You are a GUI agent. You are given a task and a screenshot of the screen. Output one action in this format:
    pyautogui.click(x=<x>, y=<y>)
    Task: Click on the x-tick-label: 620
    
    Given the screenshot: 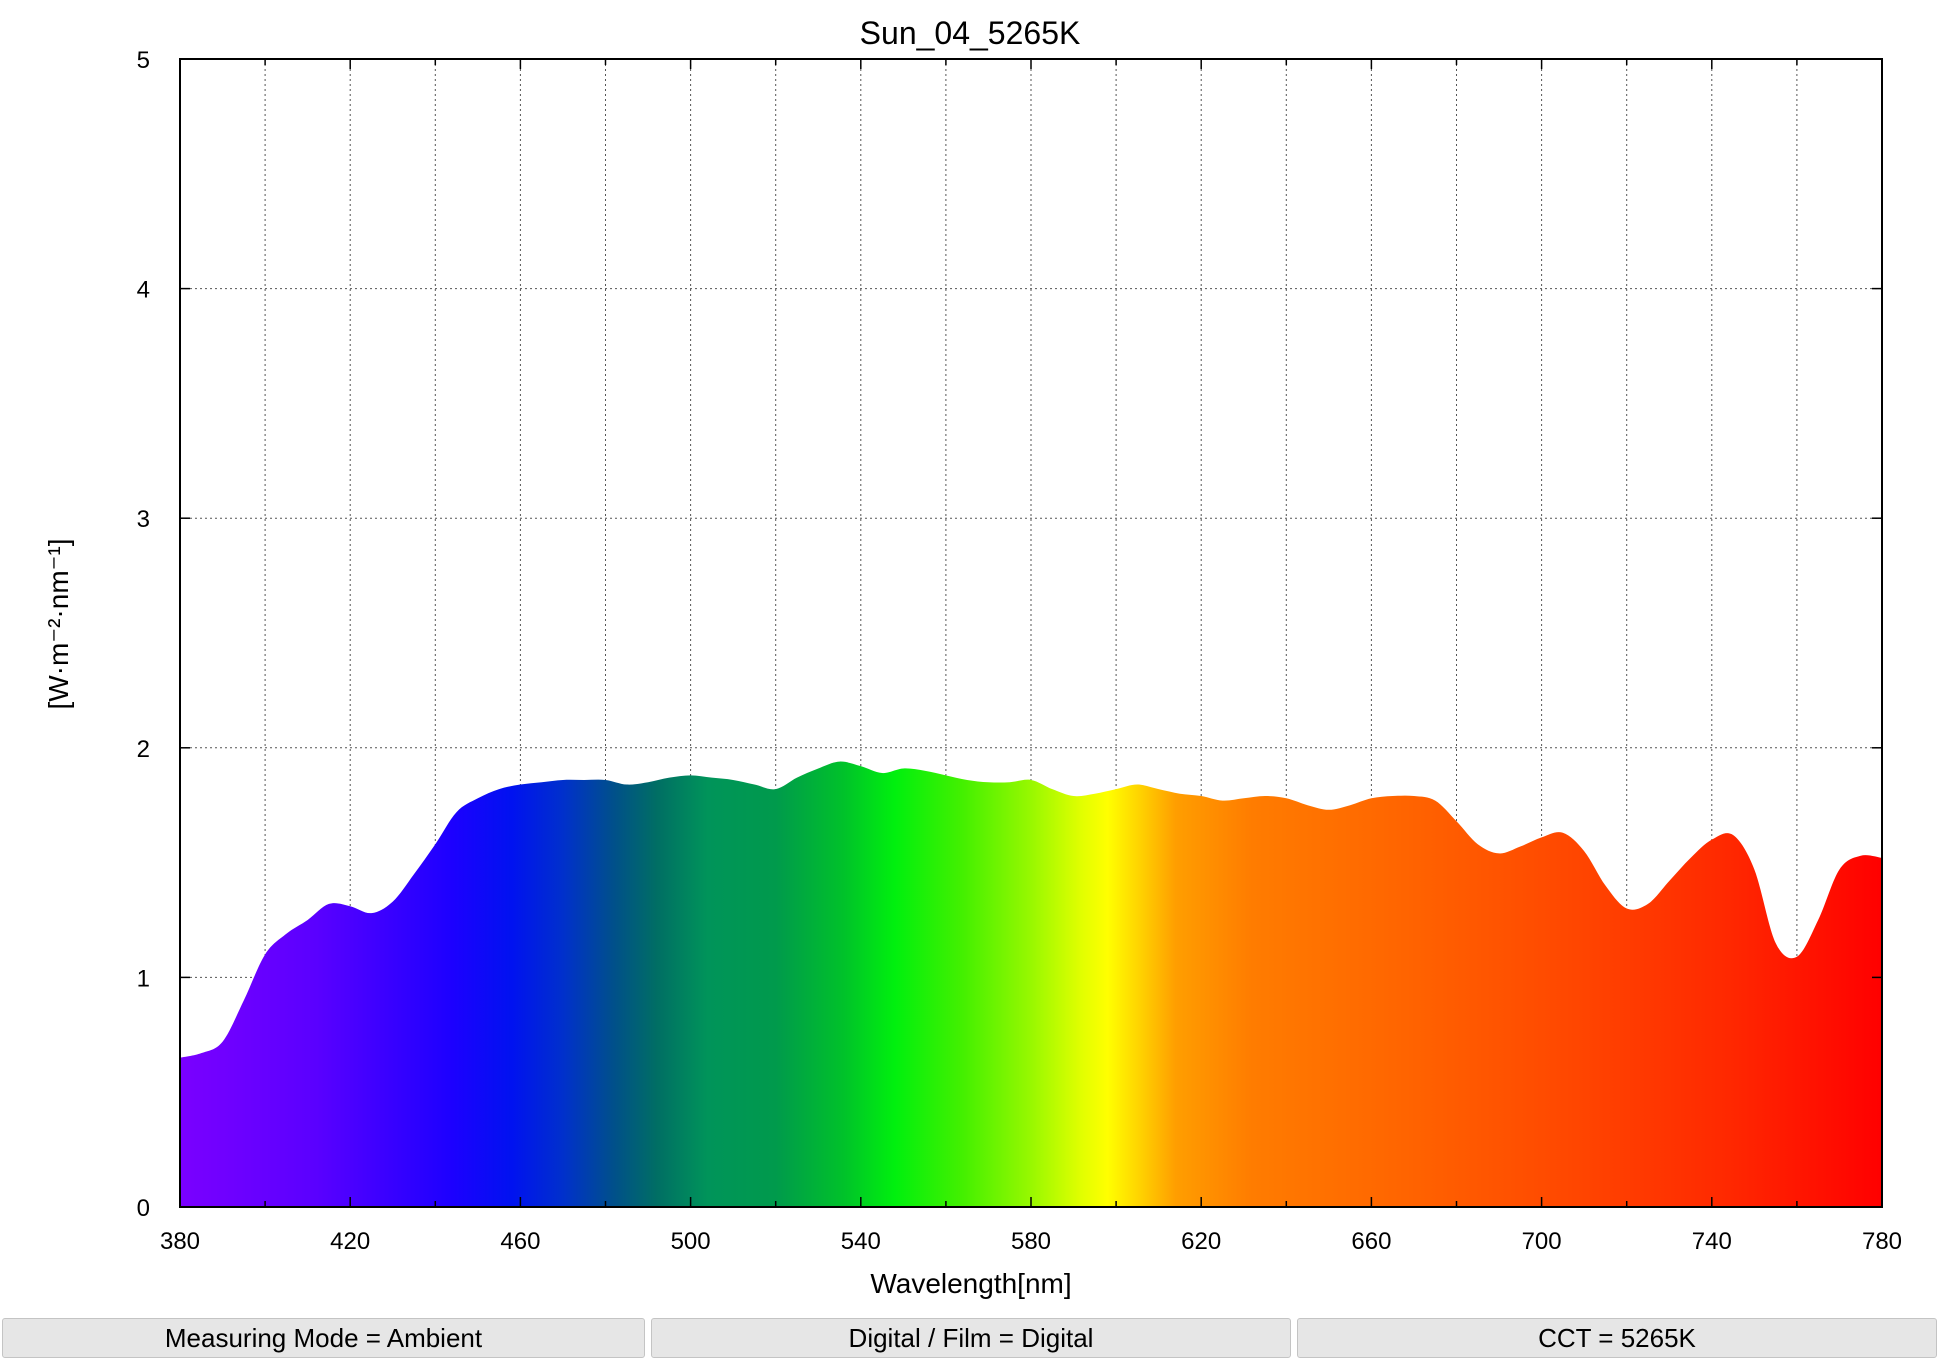 What is the action you would take?
    pyautogui.click(x=1201, y=1241)
    